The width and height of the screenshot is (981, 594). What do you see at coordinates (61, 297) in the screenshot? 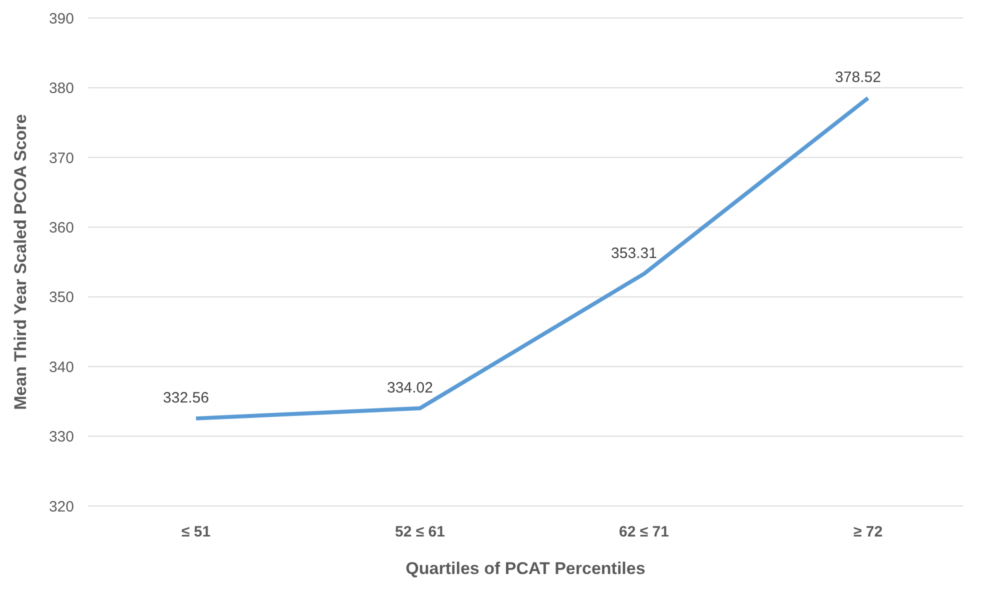
I see `y-tick-label: 350` at bounding box center [61, 297].